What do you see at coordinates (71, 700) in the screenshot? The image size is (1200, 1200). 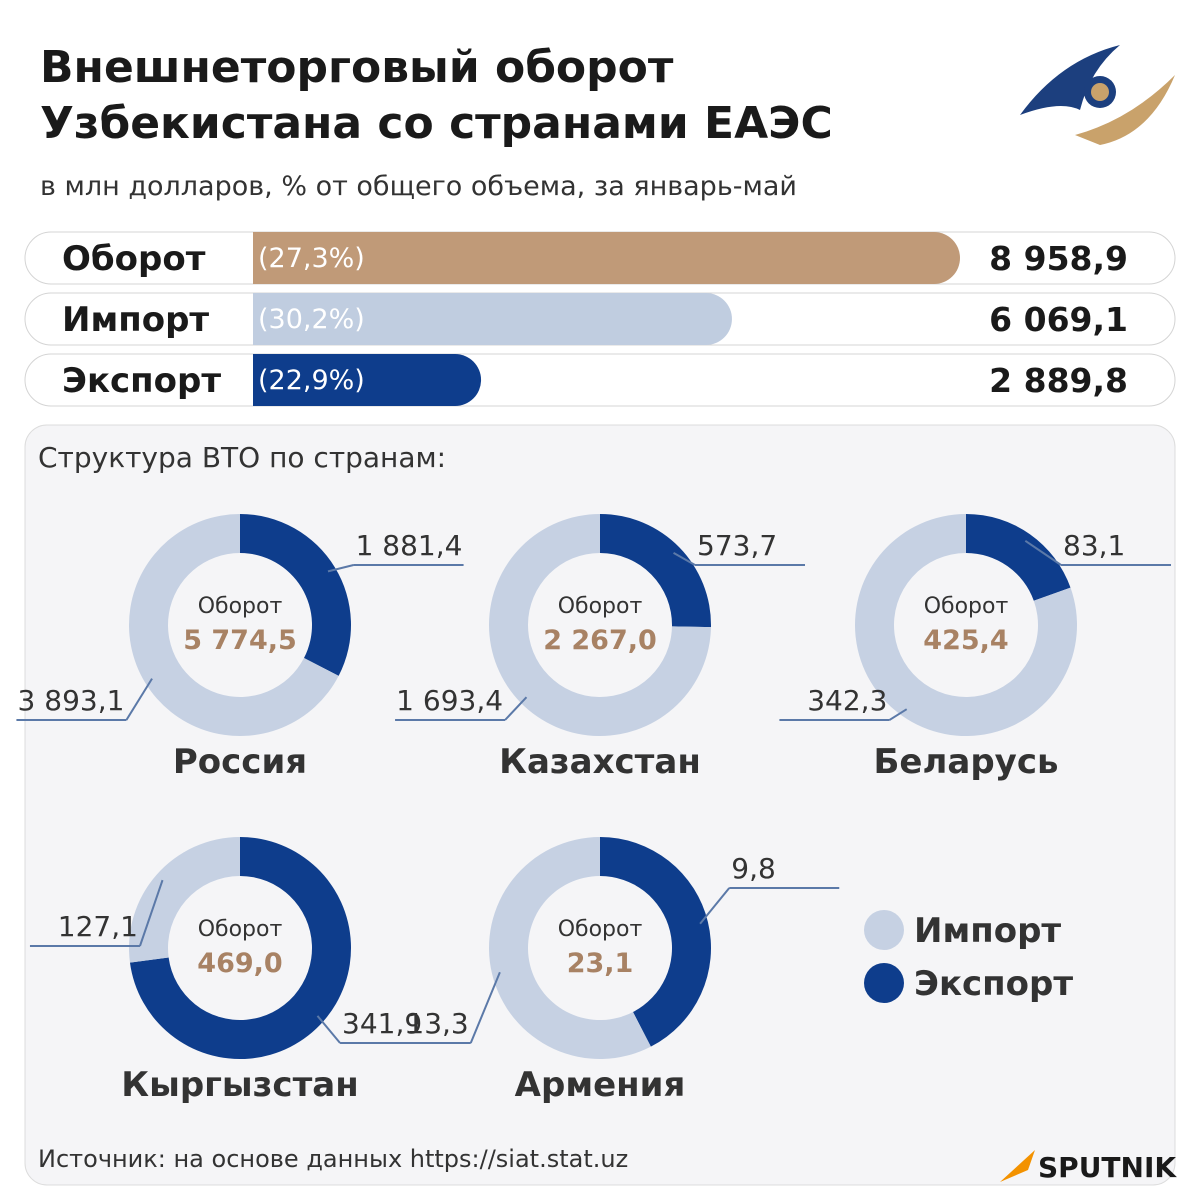 I see `donut-value-label: 3 893,1` at bounding box center [71, 700].